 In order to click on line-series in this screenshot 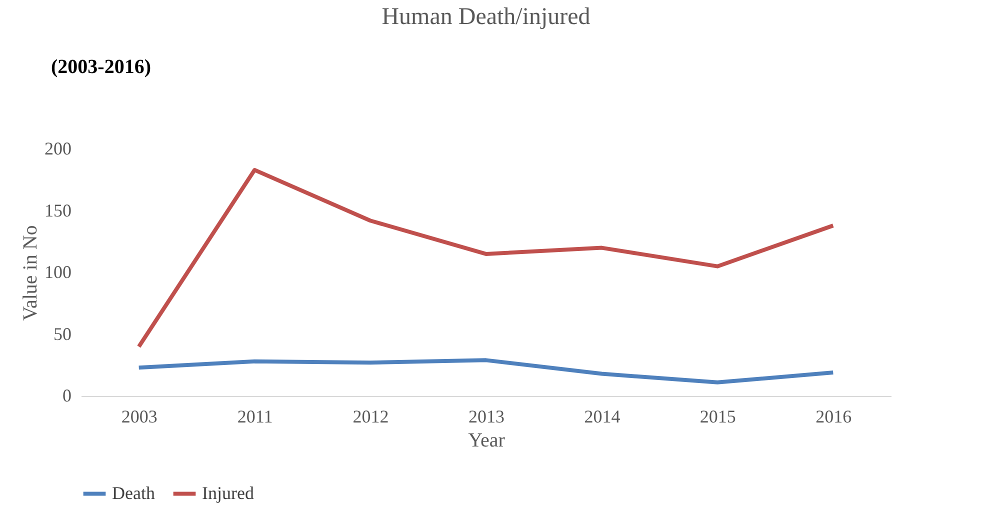, I will do `click(486, 371)`.